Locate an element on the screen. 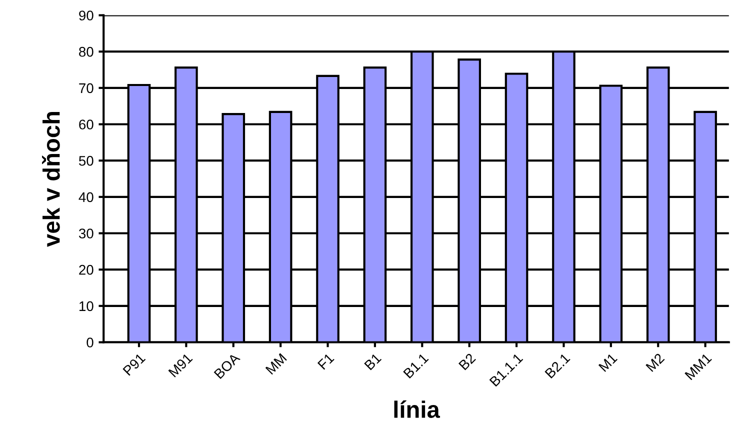 Image resolution: width=740 pixels, height=436 pixels. x-tick-label: P91 is located at coordinates (134, 364).